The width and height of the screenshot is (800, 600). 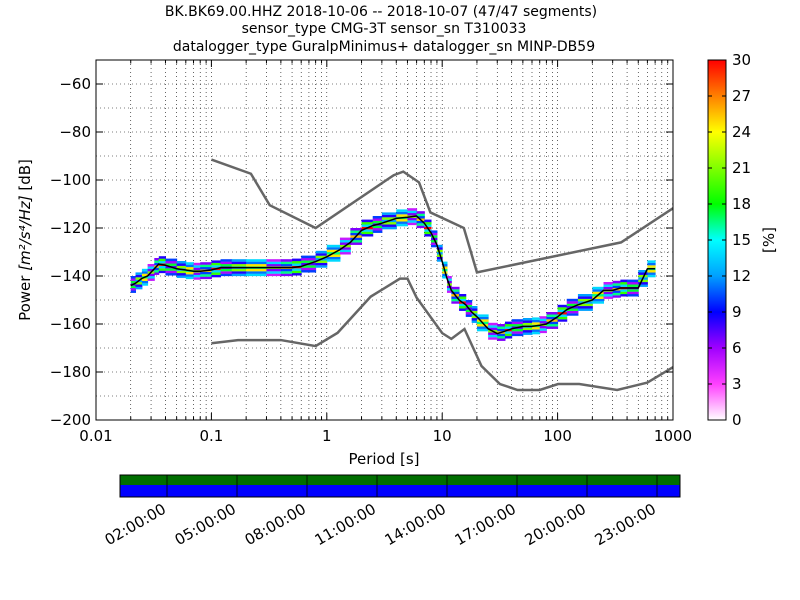 What do you see at coordinates (25, 296) in the screenshot?
I see `y-axis-label-prefix: Power` at bounding box center [25, 296].